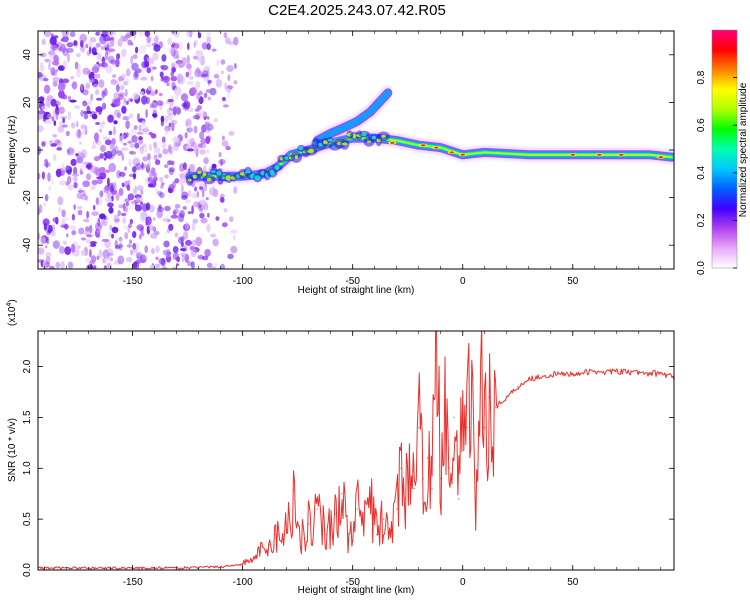 Image resolution: width=750 pixels, height=600 pixels. What do you see at coordinates (27, 417) in the screenshot?
I see `snr-y-tick-label: 1.5` at bounding box center [27, 417].